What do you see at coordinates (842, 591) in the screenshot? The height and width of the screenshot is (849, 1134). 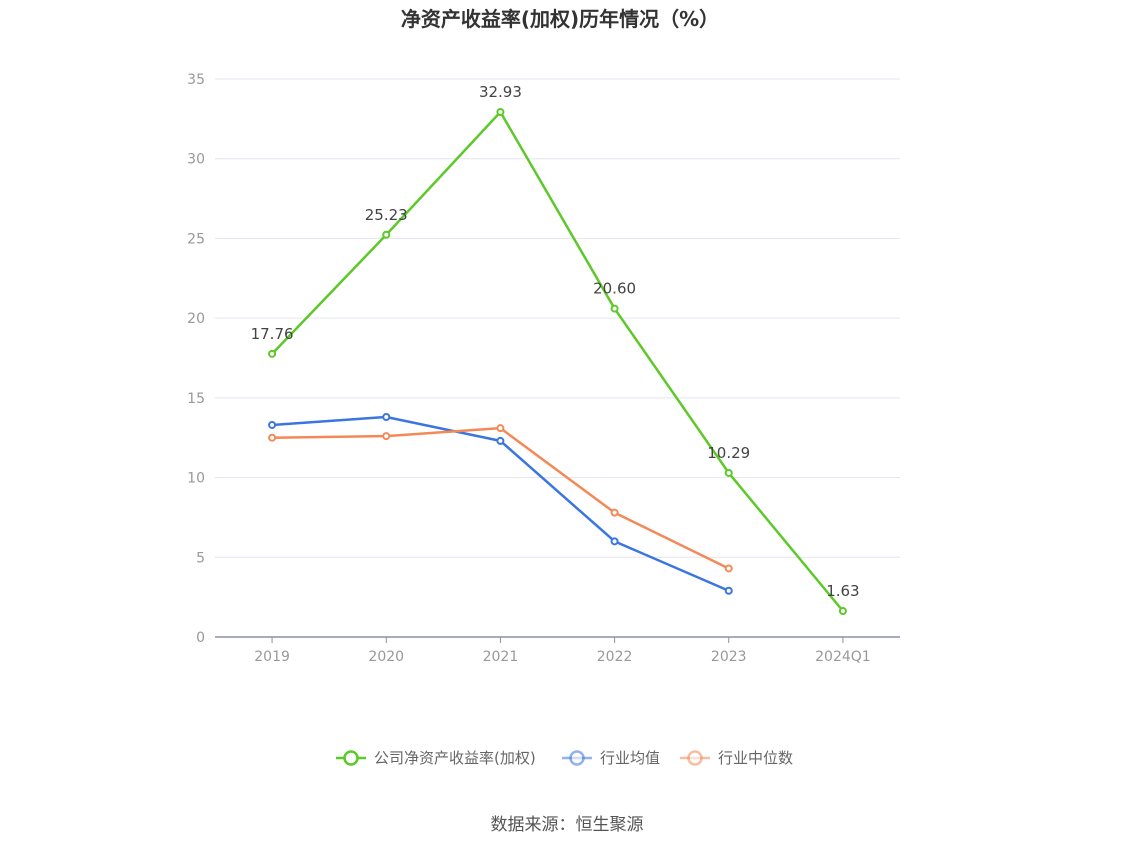 I see `data-label: 1.63` at bounding box center [842, 591].